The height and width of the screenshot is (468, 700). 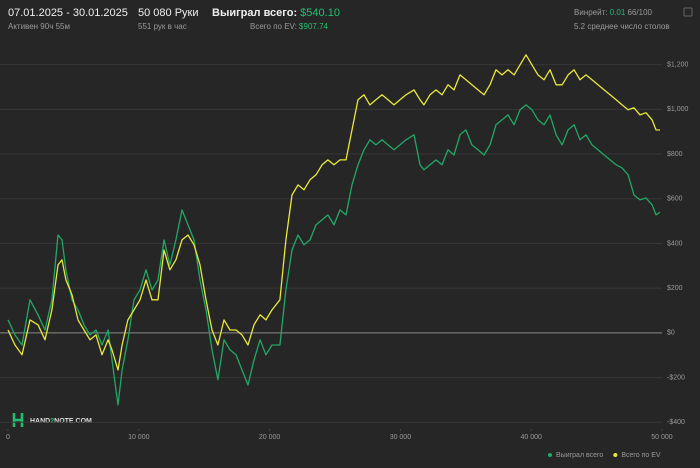 What do you see at coordinates (273, 26) in the screenshot?
I see `ev-label-text: Всего по EV:` at bounding box center [273, 26].